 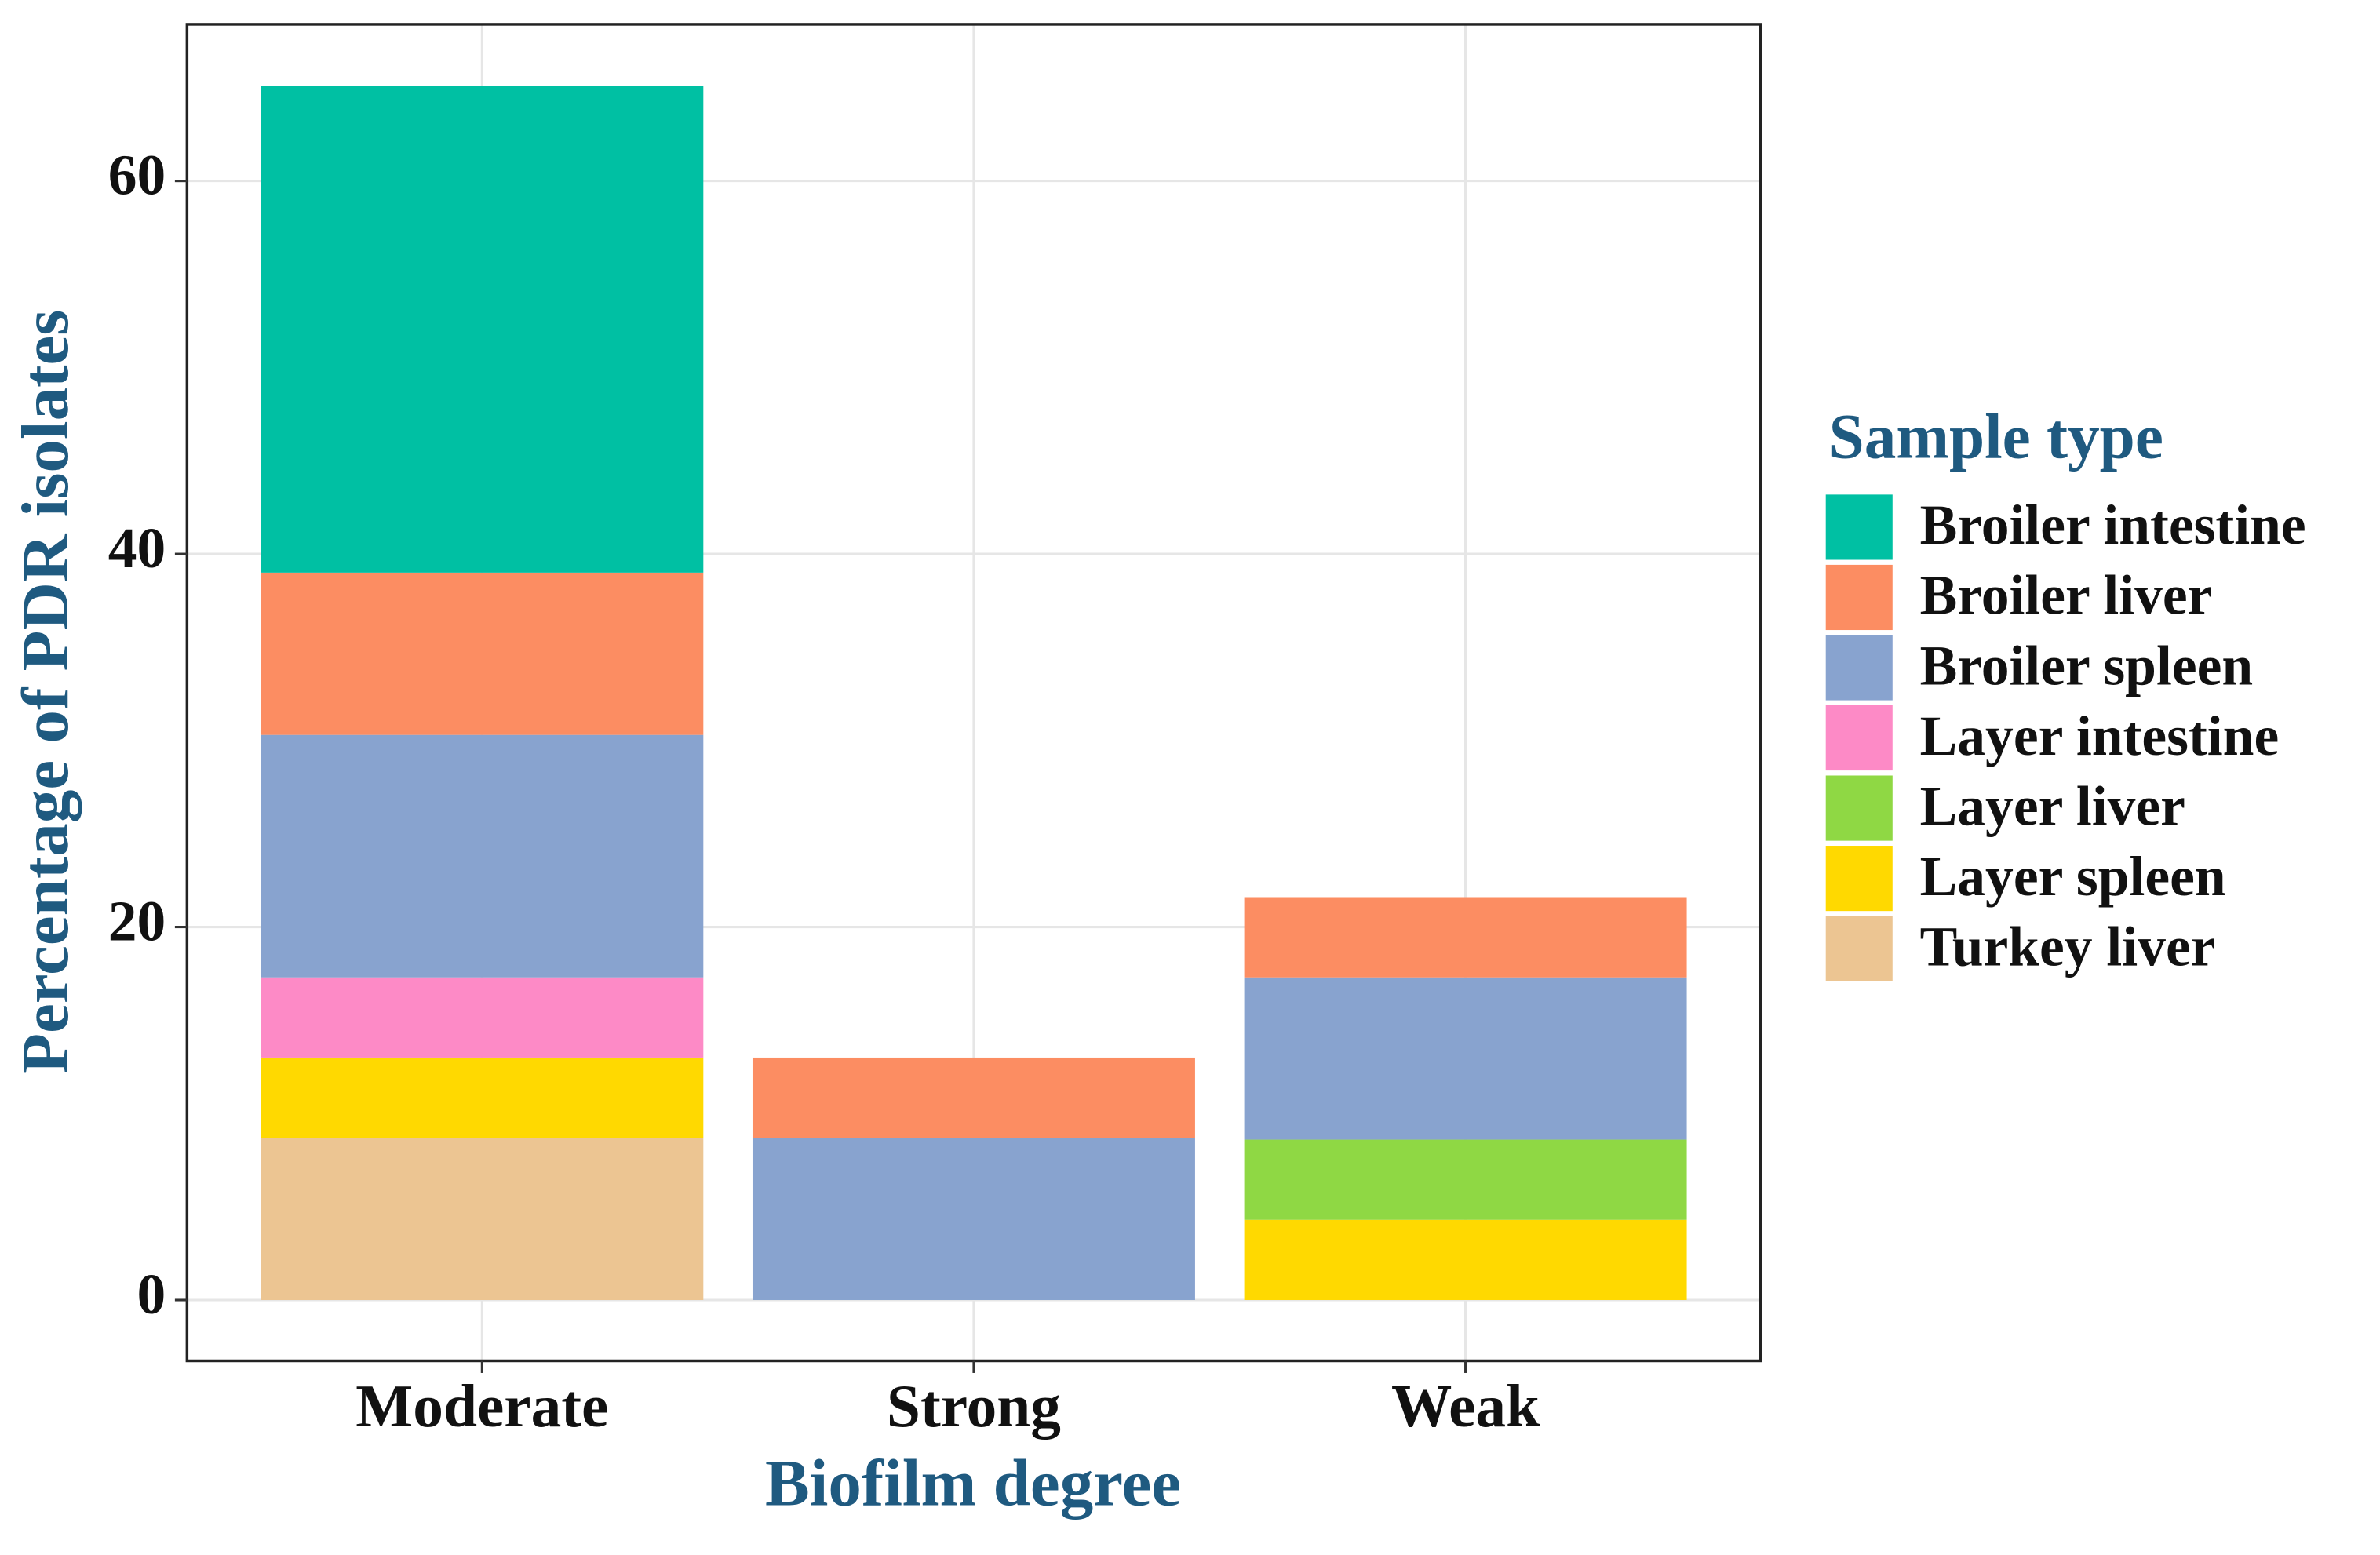 I want to click on x-tick-label: Moderate, so click(x=481, y=1406).